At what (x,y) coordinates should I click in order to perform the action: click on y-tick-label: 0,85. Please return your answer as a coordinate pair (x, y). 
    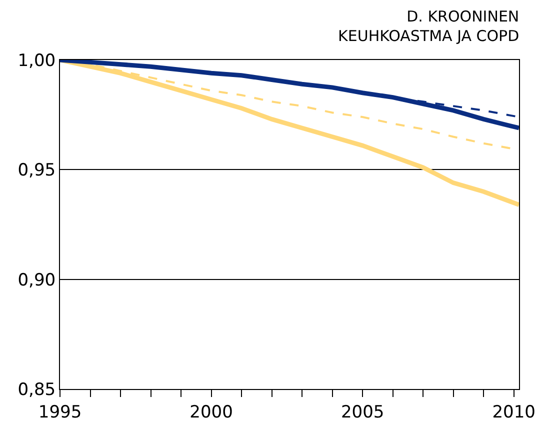
    Looking at the image, I should click on (37, 390).